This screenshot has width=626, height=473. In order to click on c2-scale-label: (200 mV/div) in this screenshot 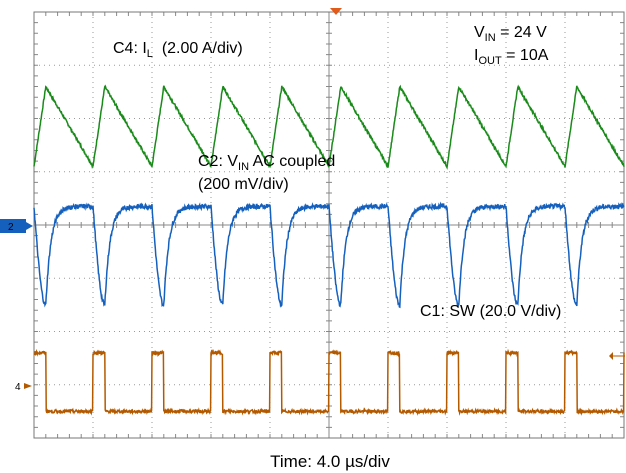, I will do `click(243, 184)`.